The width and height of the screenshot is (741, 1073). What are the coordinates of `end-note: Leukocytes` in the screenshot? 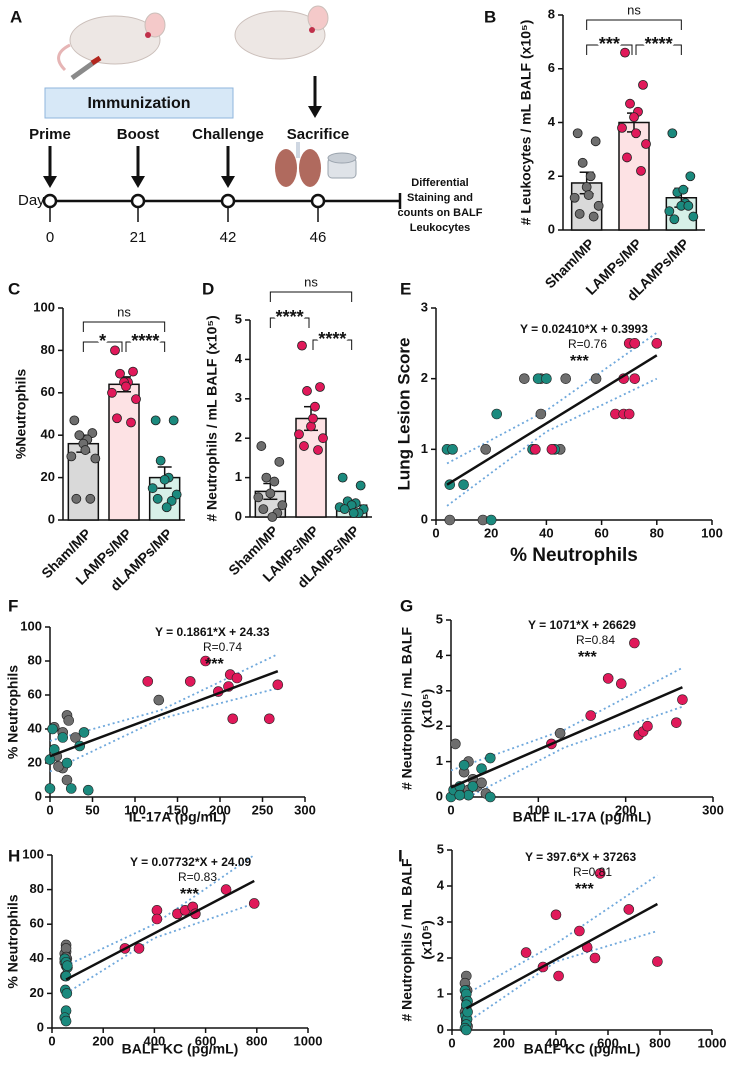 It's located at (440, 228).